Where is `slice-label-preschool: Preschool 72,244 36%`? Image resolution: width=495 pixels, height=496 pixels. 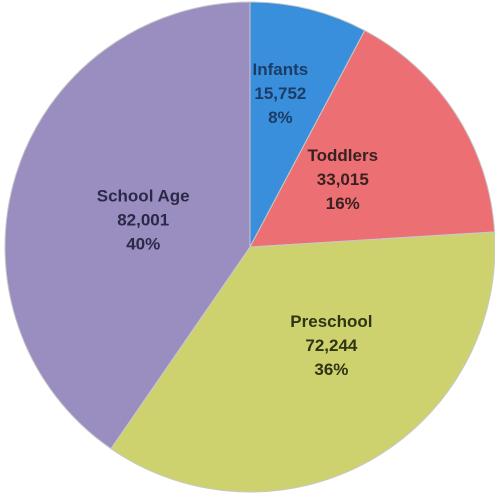
slice-label-preschool: Preschool 72,244 36% is located at coordinates (331, 345).